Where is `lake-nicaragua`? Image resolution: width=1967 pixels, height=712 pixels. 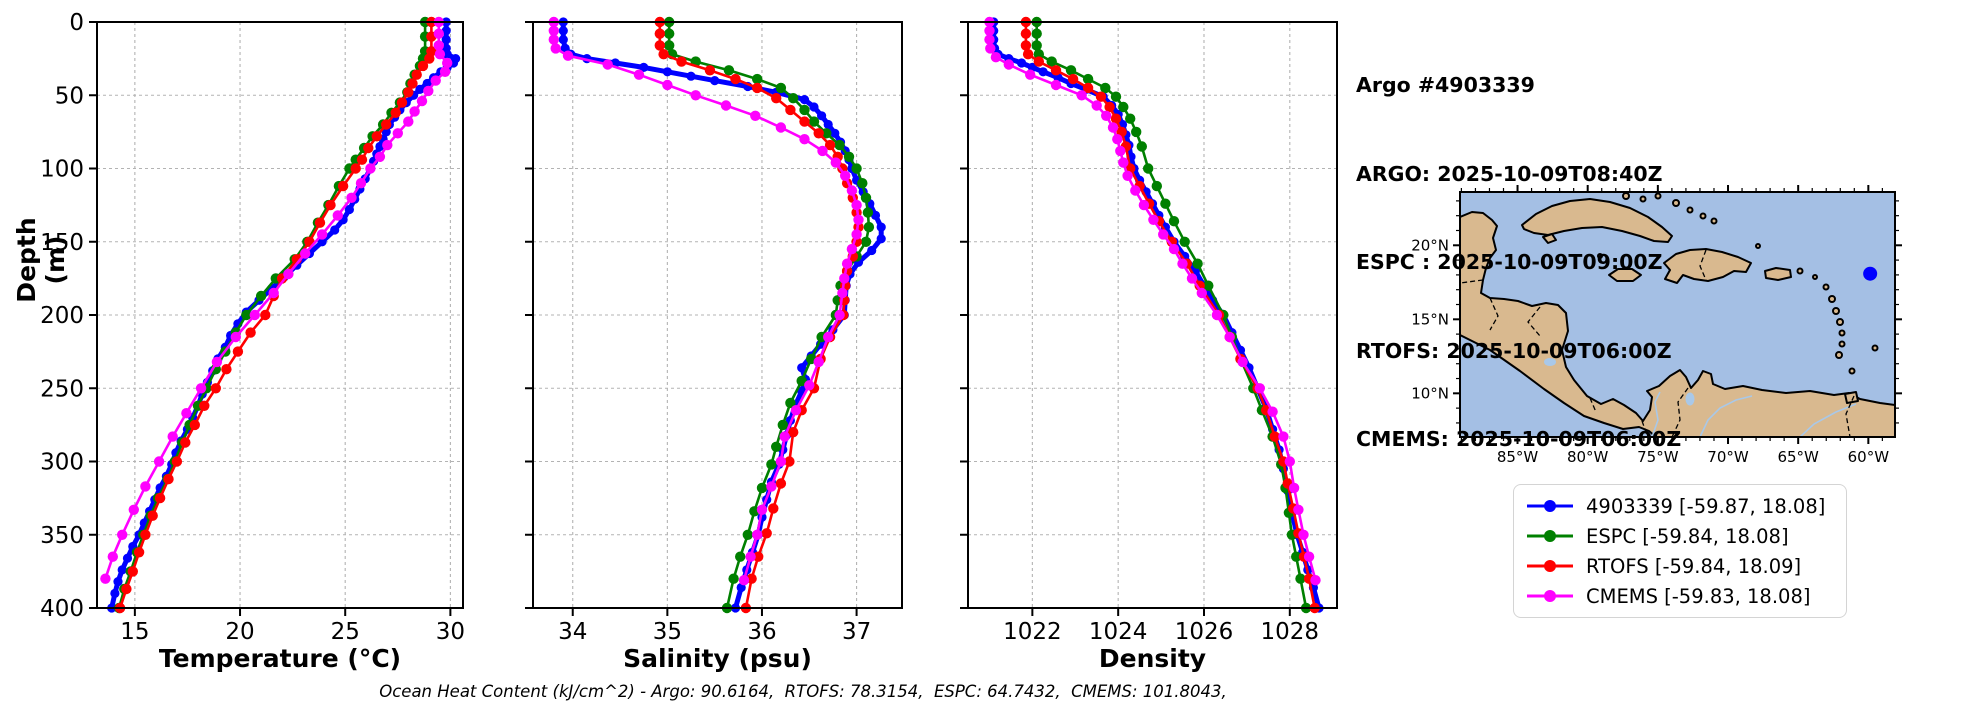 lake-nicaragua is located at coordinates (1550, 362).